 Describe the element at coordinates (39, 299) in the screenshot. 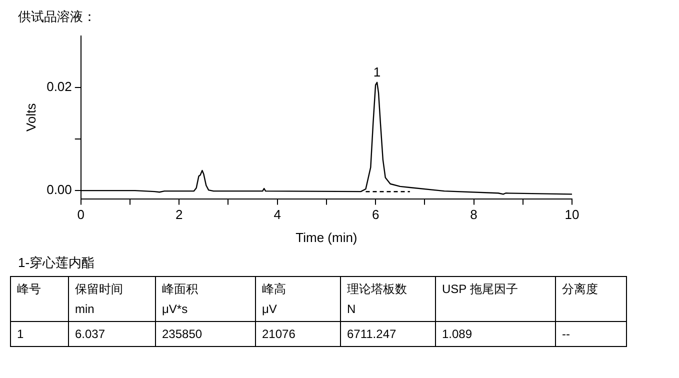

I see `text: 峰号` at that location.